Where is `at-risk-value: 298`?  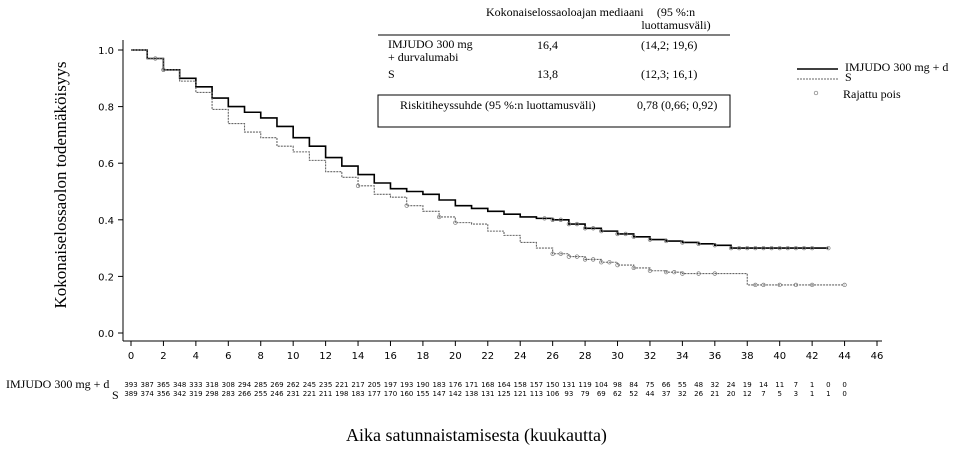
at-risk-value: 298 is located at coordinates (211, 394).